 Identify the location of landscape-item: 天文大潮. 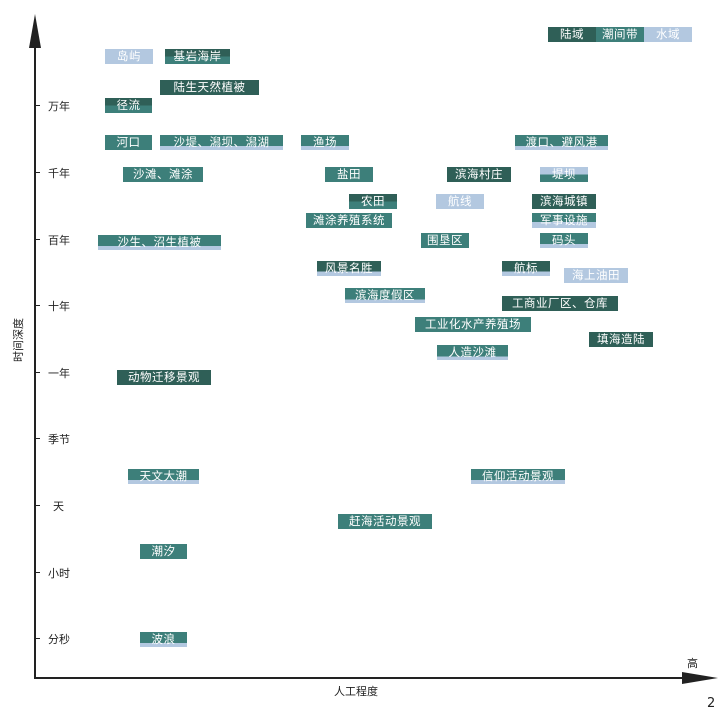
(163, 476).